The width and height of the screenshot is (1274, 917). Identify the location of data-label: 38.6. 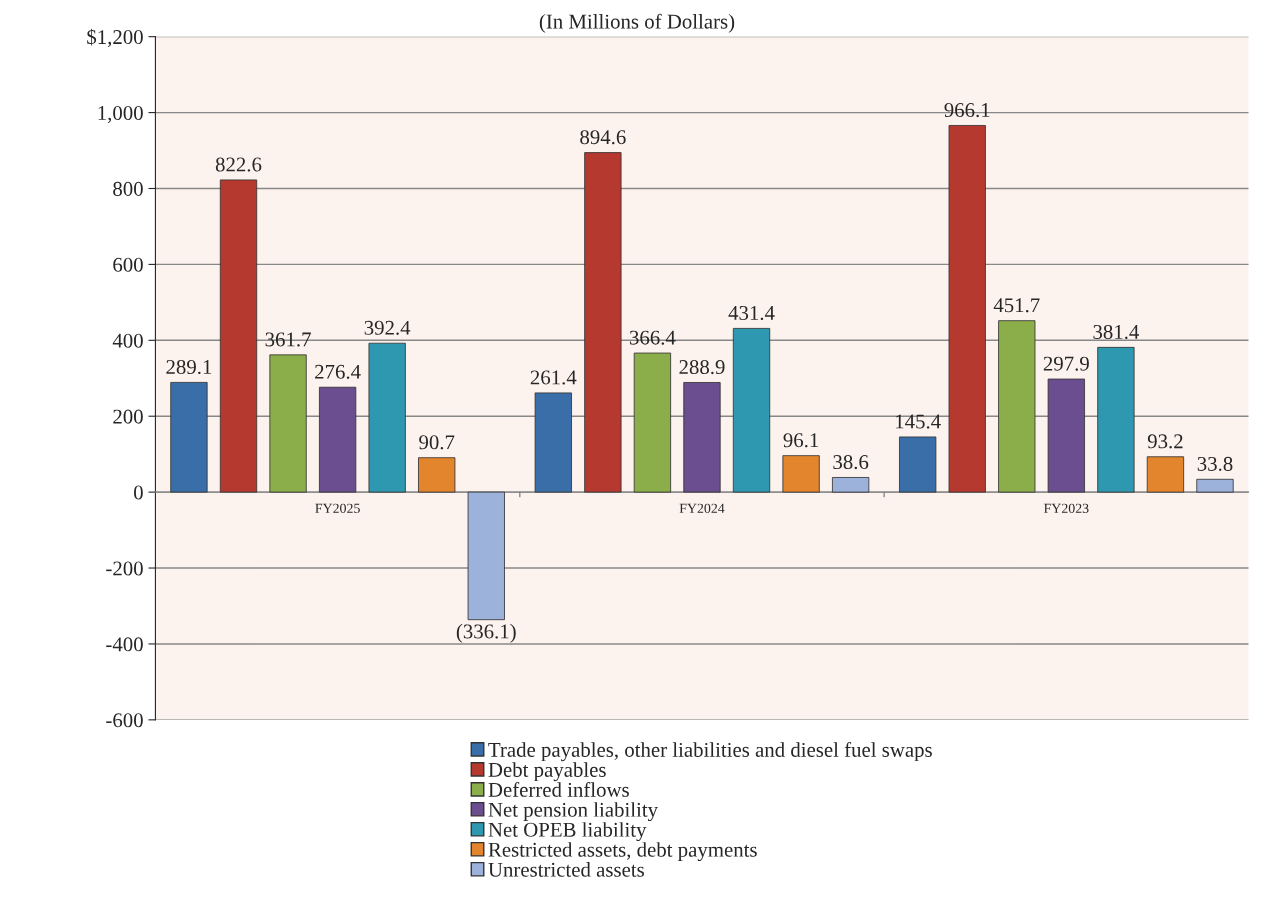
(851, 462).